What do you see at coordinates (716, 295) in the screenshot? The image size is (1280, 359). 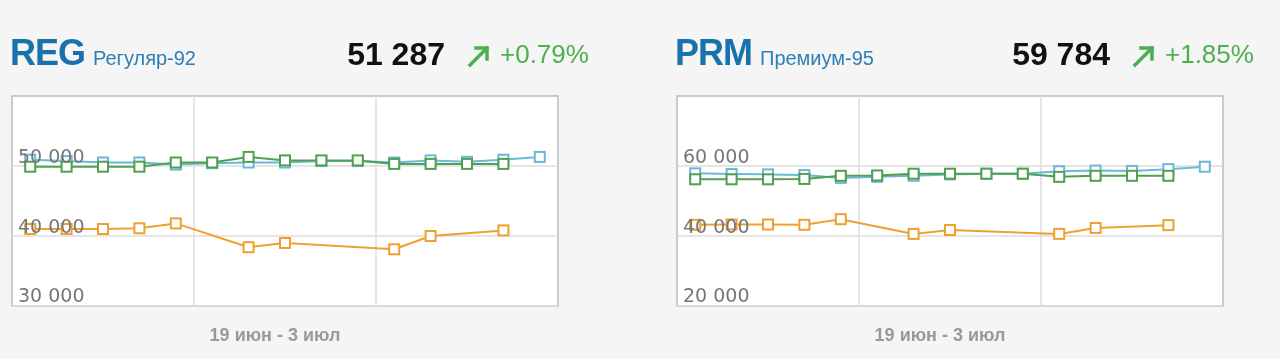 I see `y-tick-label: 20 000` at bounding box center [716, 295].